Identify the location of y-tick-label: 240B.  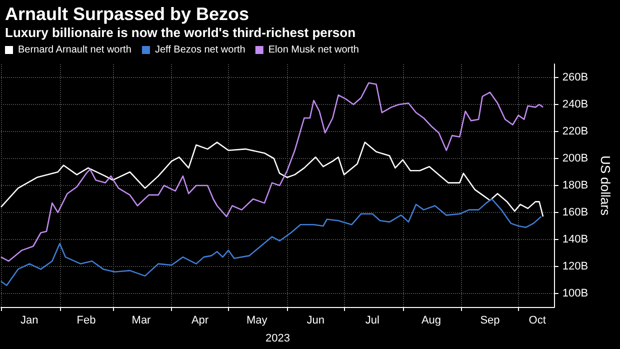
(575, 104).